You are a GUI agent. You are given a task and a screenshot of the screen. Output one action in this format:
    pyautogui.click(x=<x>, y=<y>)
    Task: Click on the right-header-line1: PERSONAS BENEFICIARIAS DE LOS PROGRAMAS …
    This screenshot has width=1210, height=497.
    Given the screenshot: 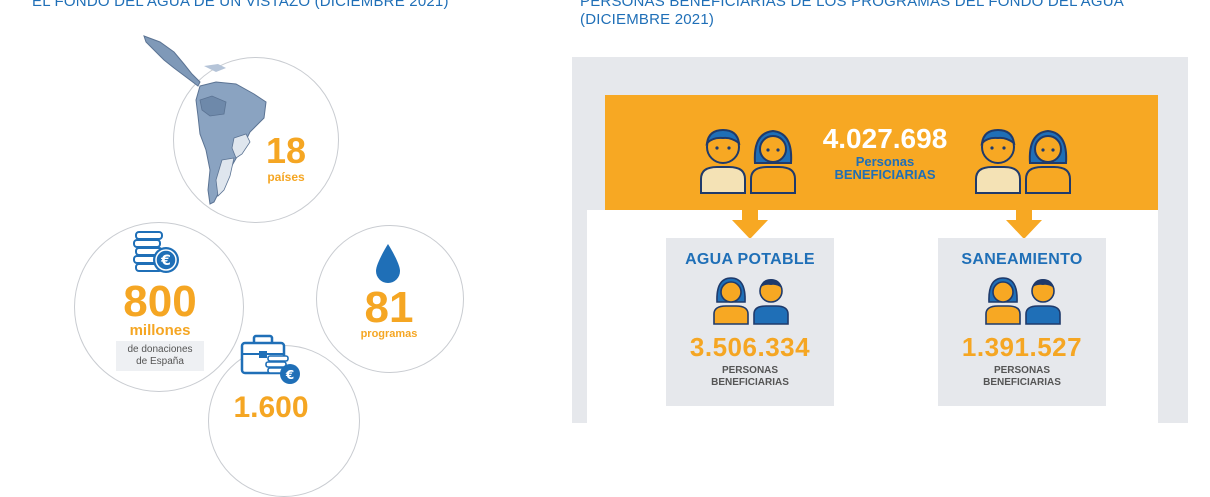 What is the action you would take?
    pyautogui.click(x=852, y=5)
    